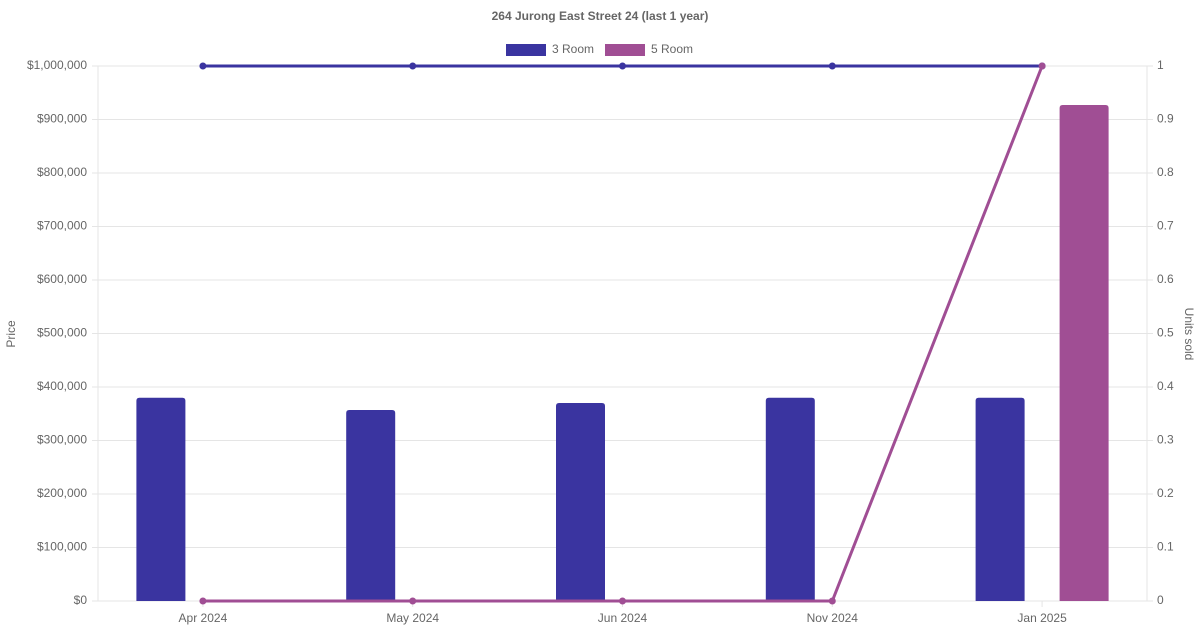  What do you see at coordinates (1160, 600) in the screenshot?
I see `y2-tick-label: 0` at bounding box center [1160, 600].